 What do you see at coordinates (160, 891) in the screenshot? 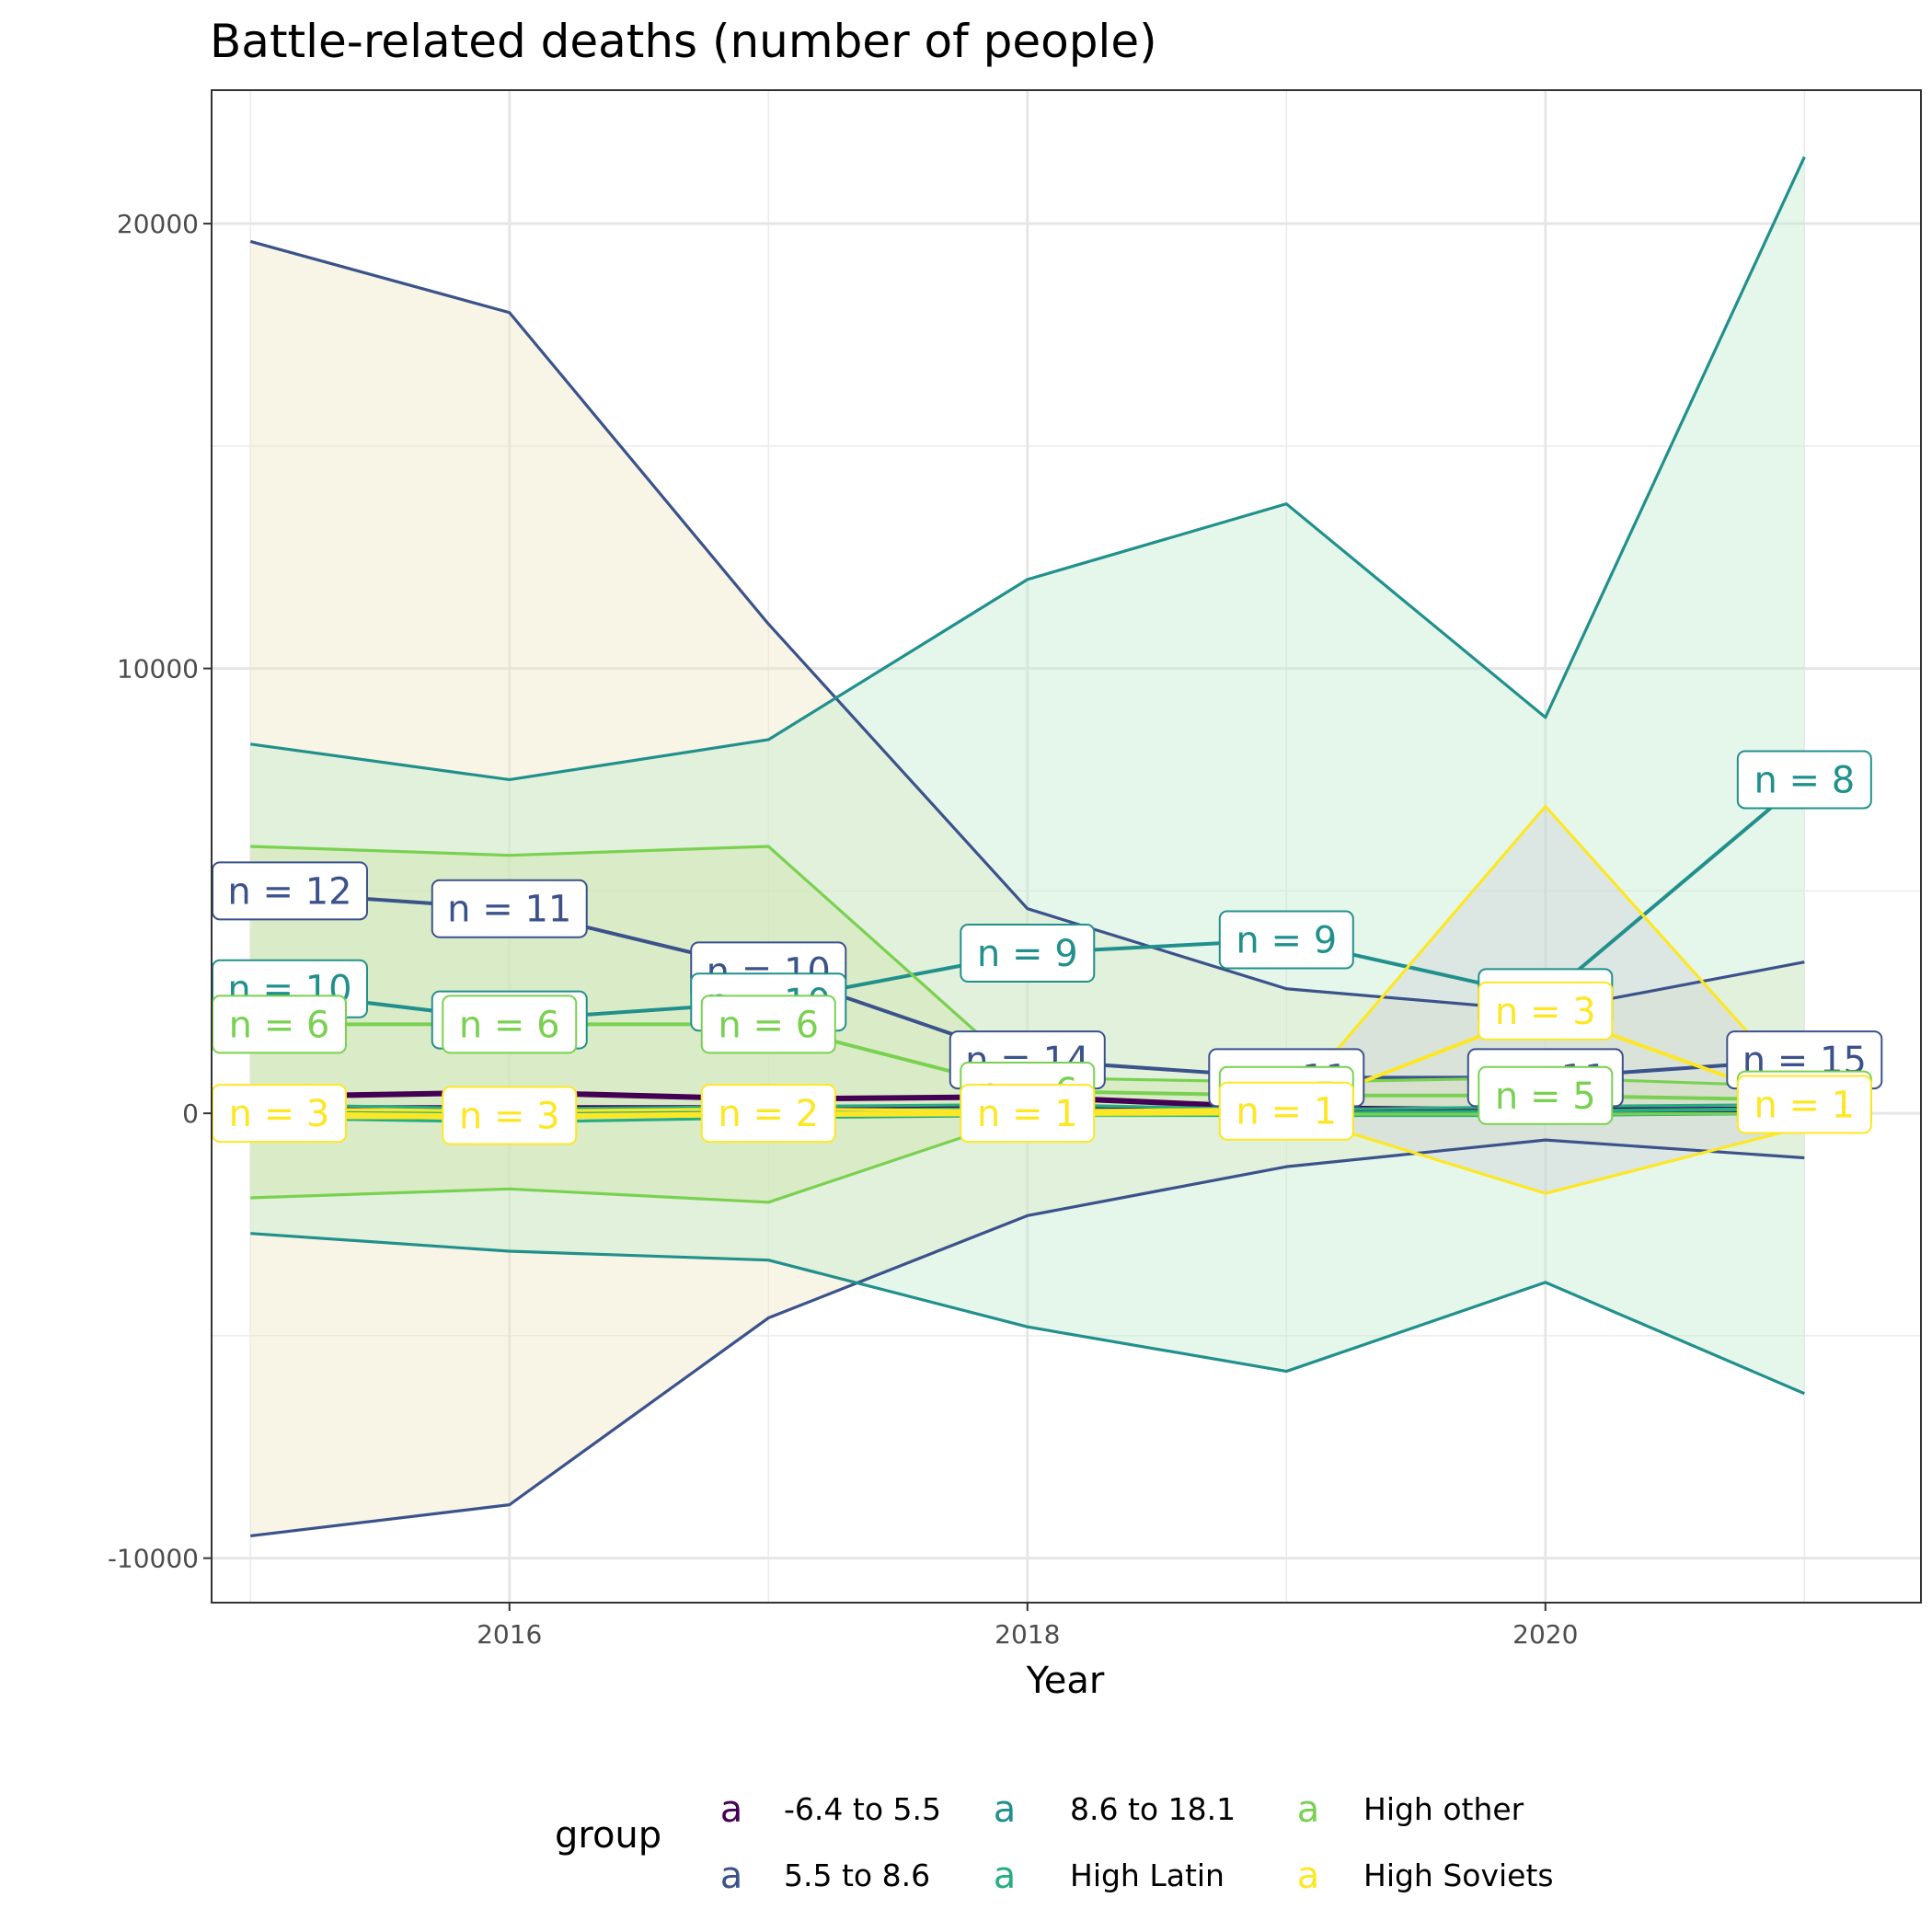
I see `y-axis: -10000 0 10000 20000` at bounding box center [160, 891].